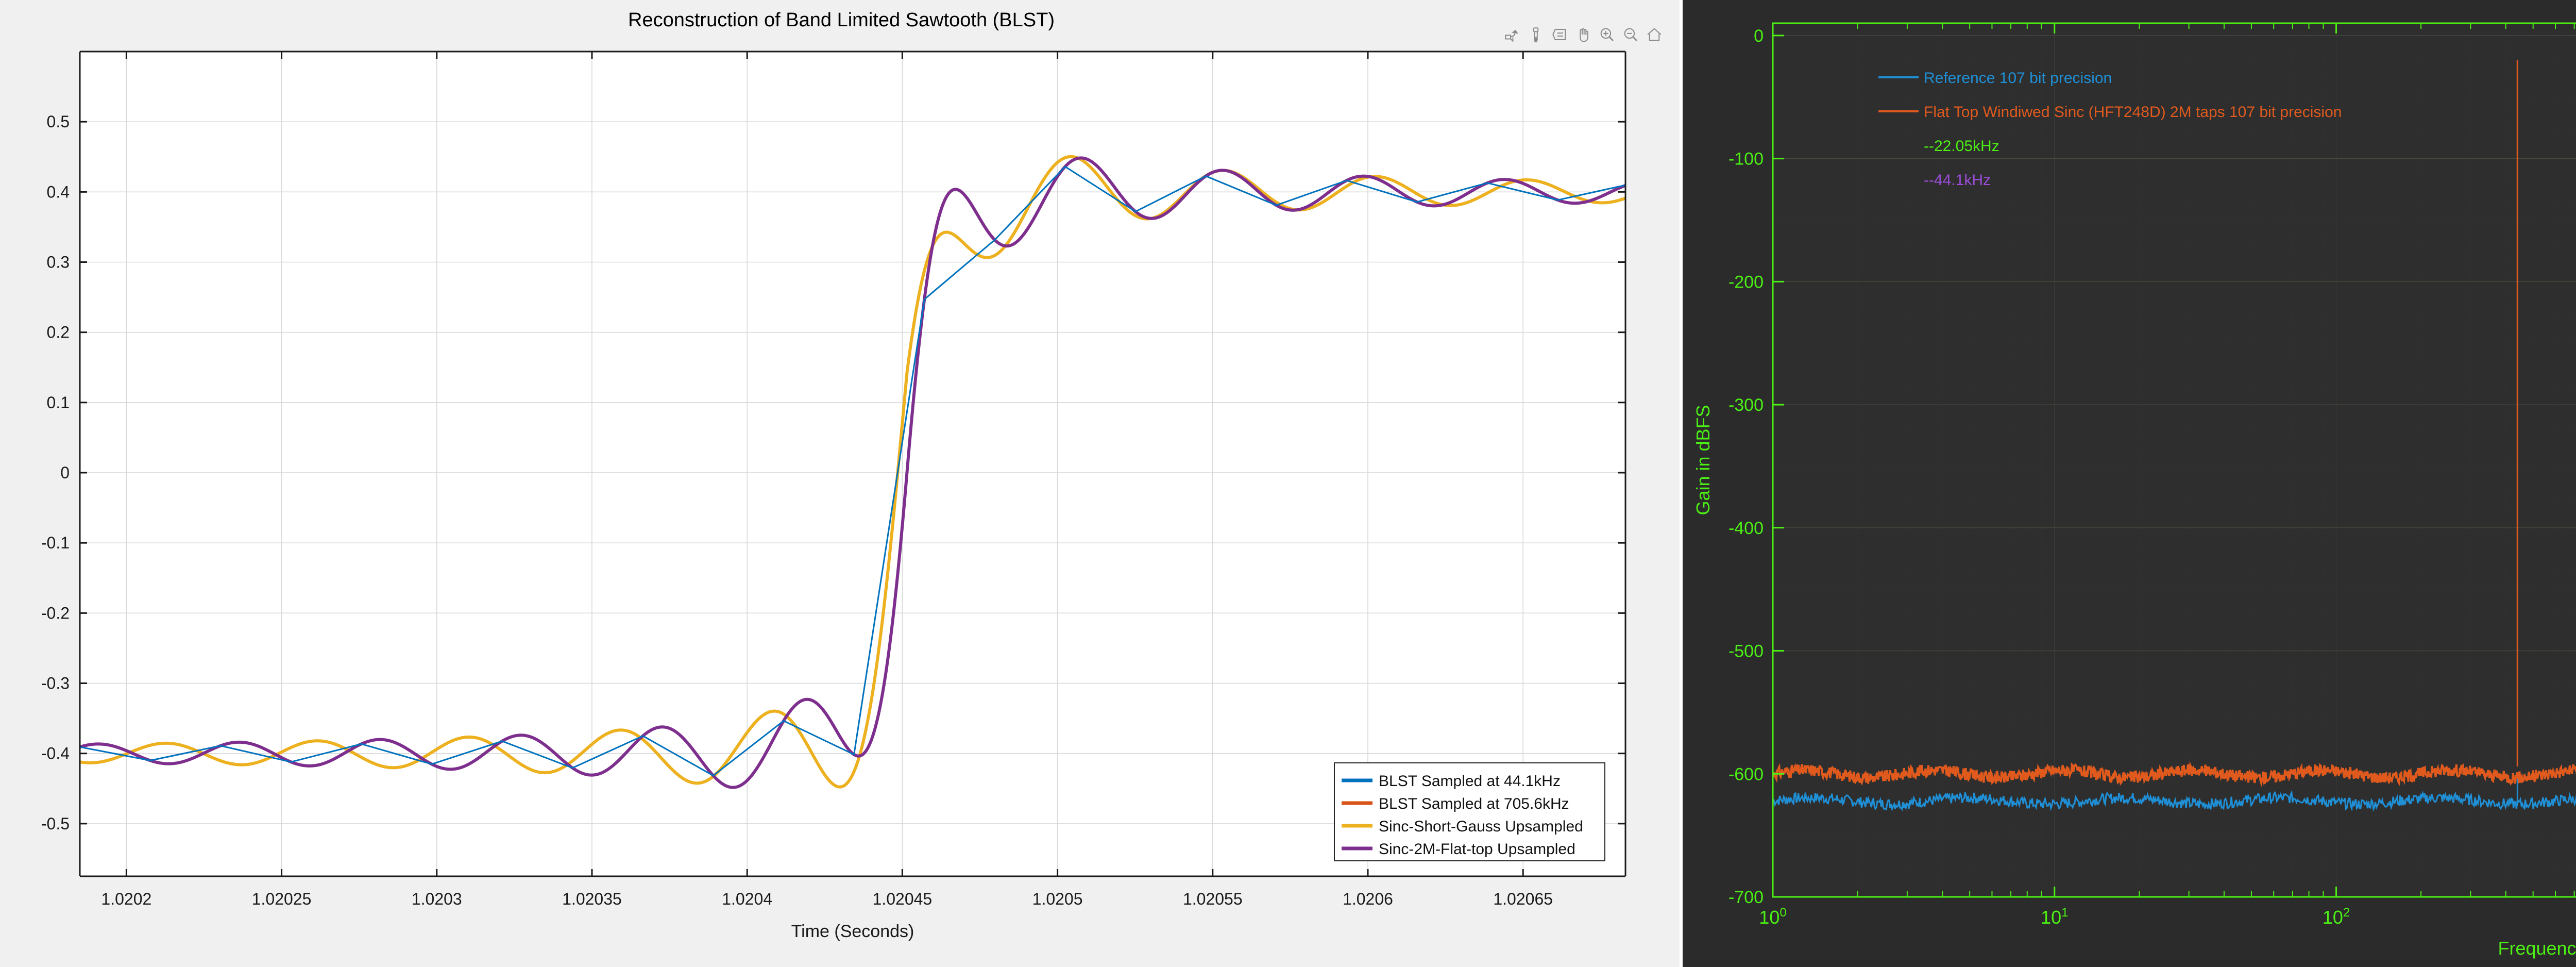  What do you see at coordinates (903, 899) in the screenshot?
I see `svg-text: 1.02045` at bounding box center [903, 899].